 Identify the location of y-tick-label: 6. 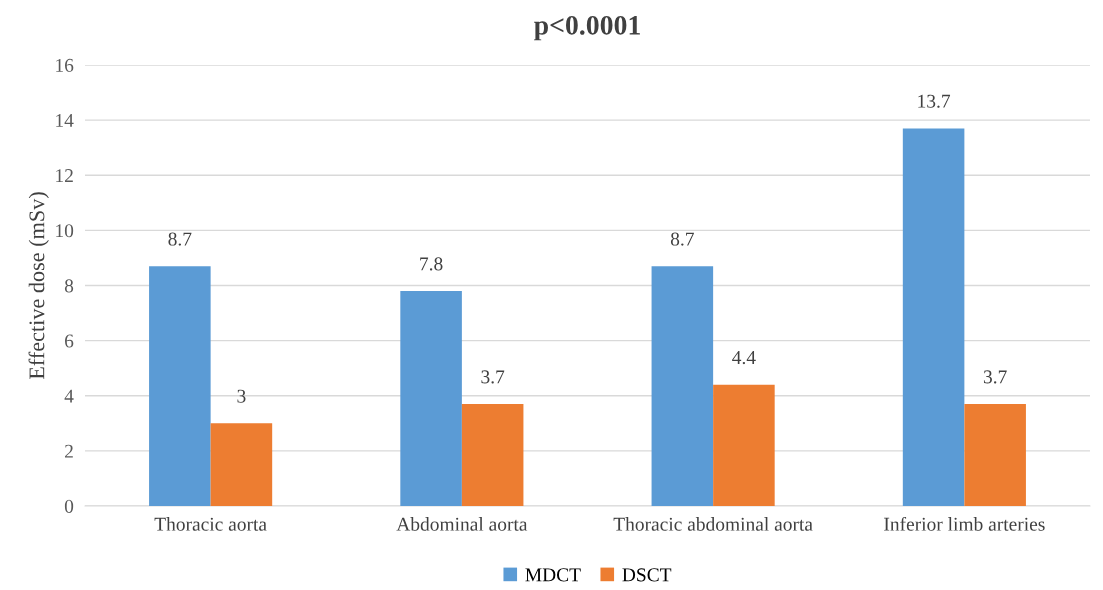
(69, 341).